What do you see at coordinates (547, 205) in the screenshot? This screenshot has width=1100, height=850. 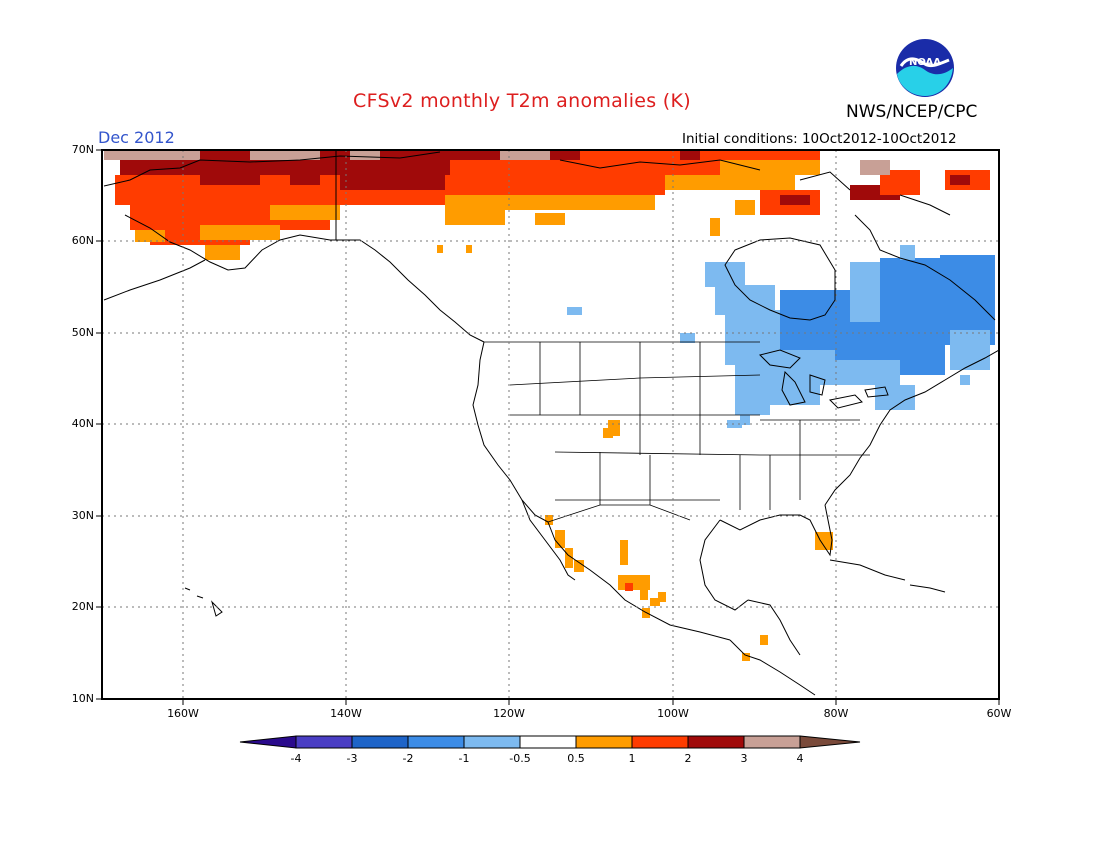 I see `arctic-warm-band` at bounding box center [547, 205].